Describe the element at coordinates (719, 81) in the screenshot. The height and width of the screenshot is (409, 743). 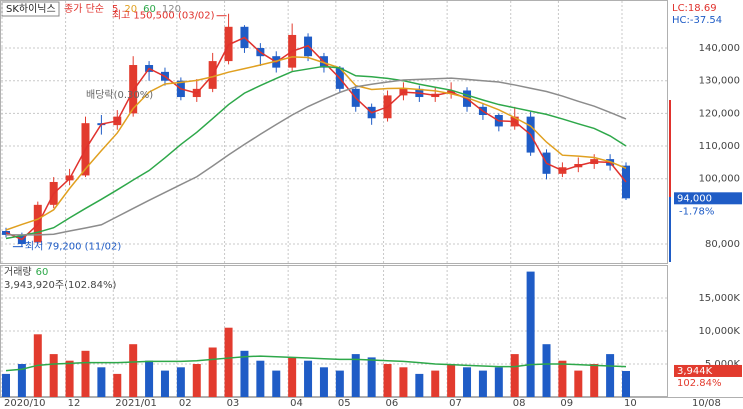
I see `y-tick-label: 130,000` at that location.